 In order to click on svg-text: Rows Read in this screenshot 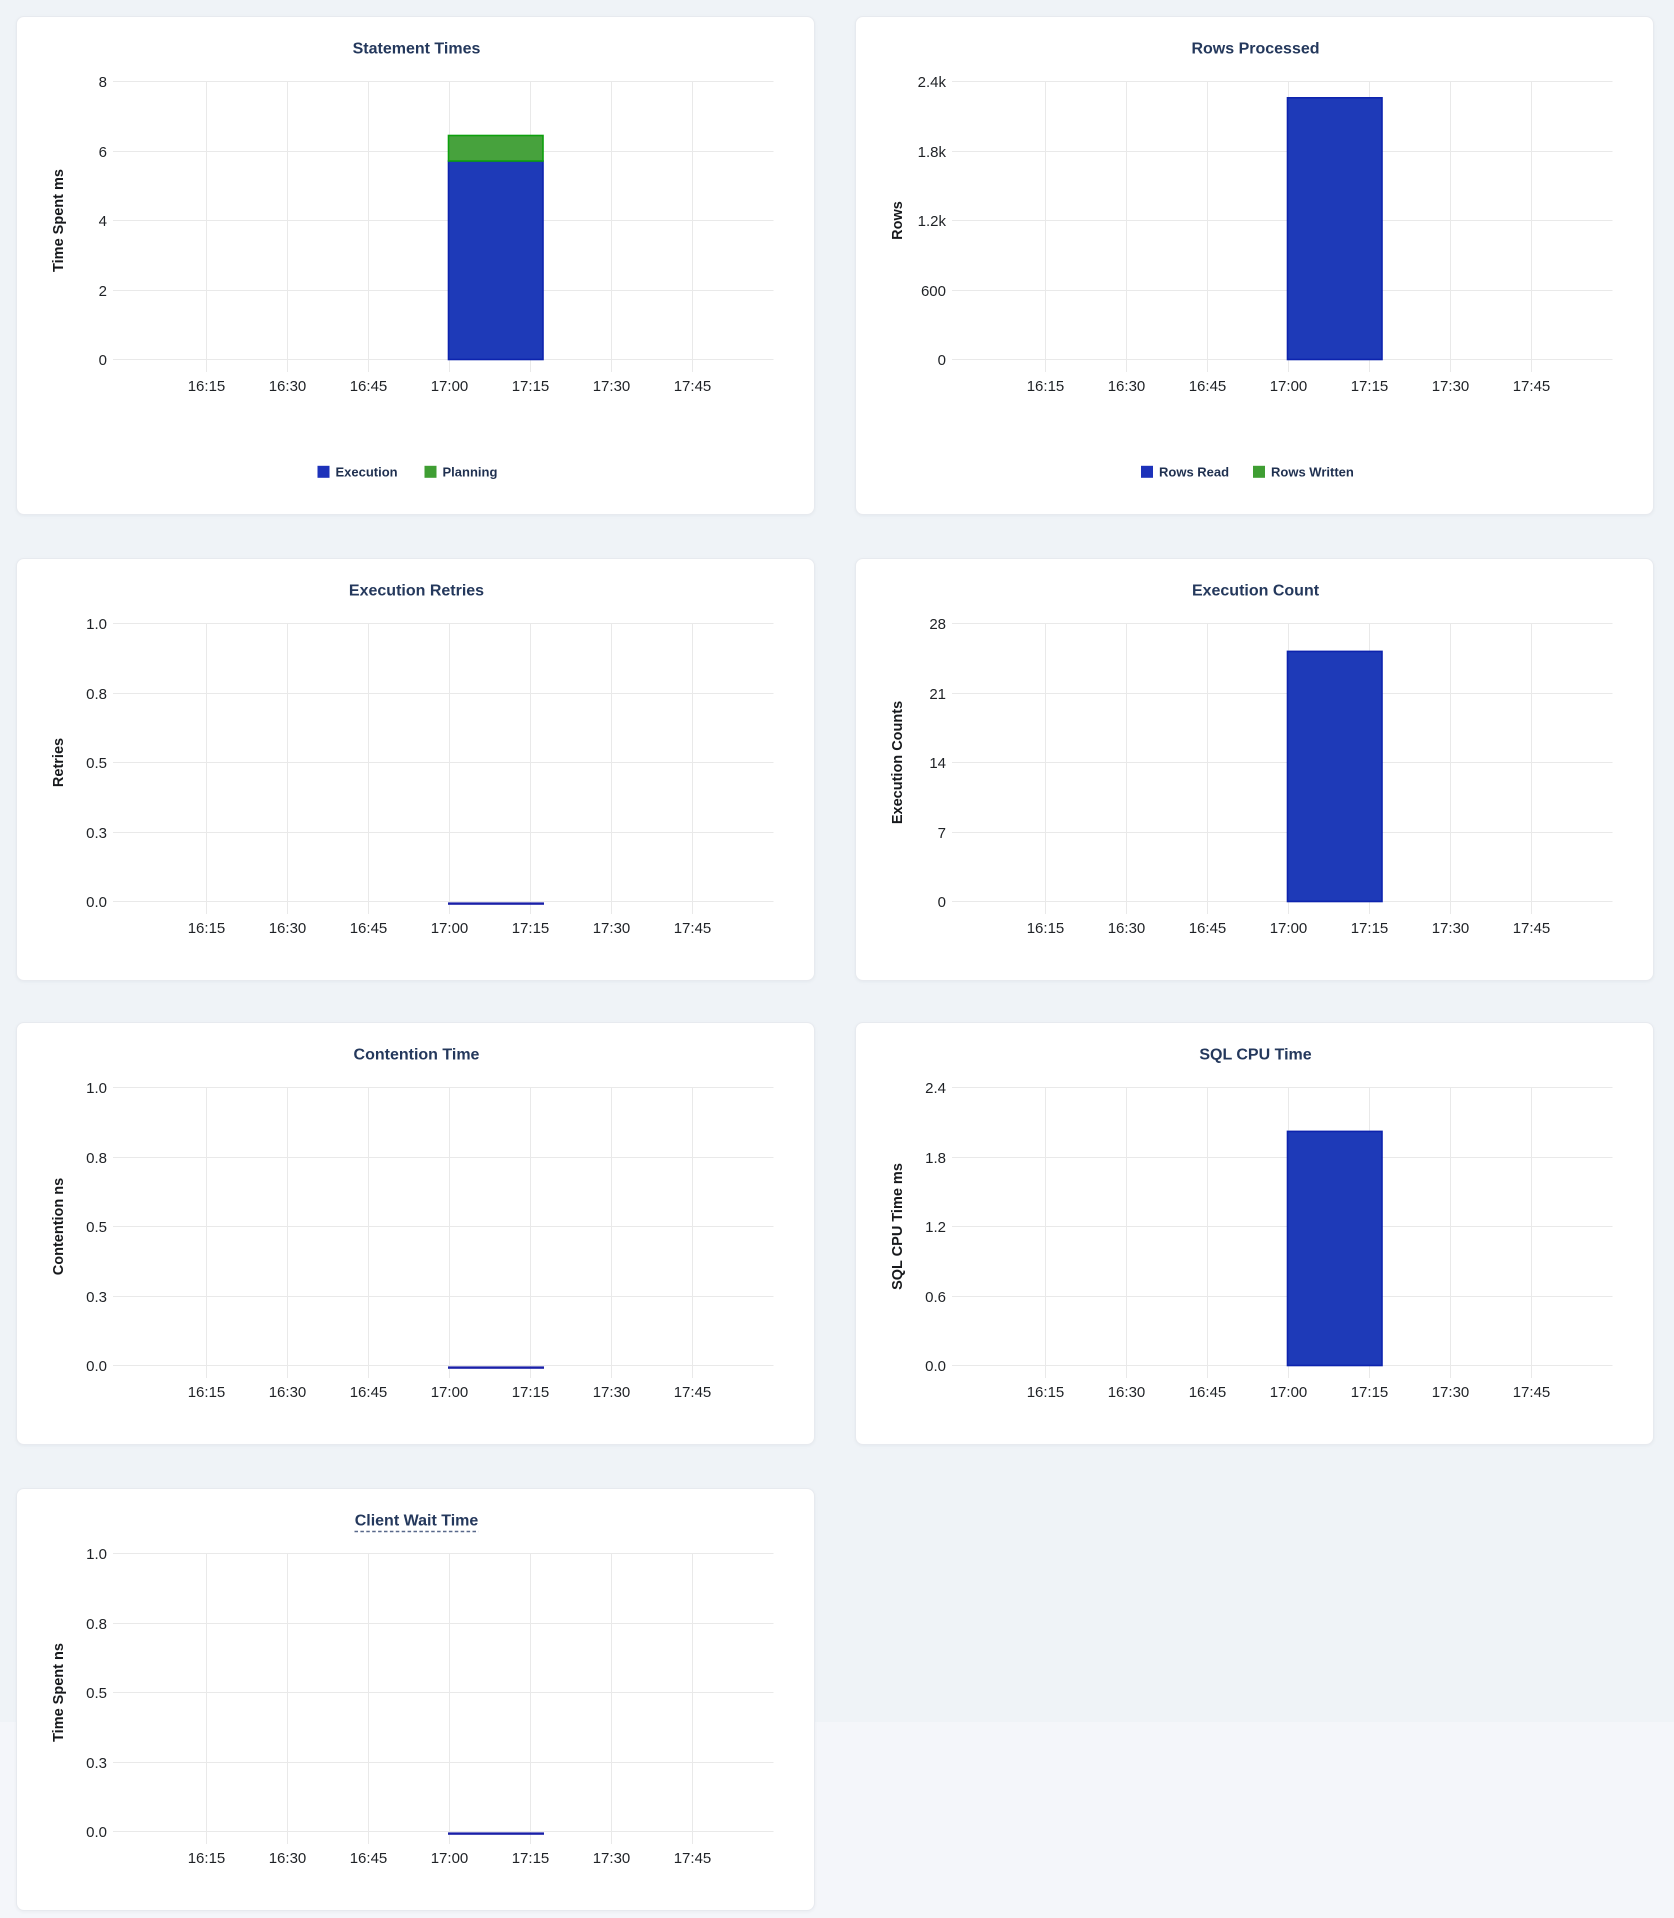, I will do `click(1194, 472)`.